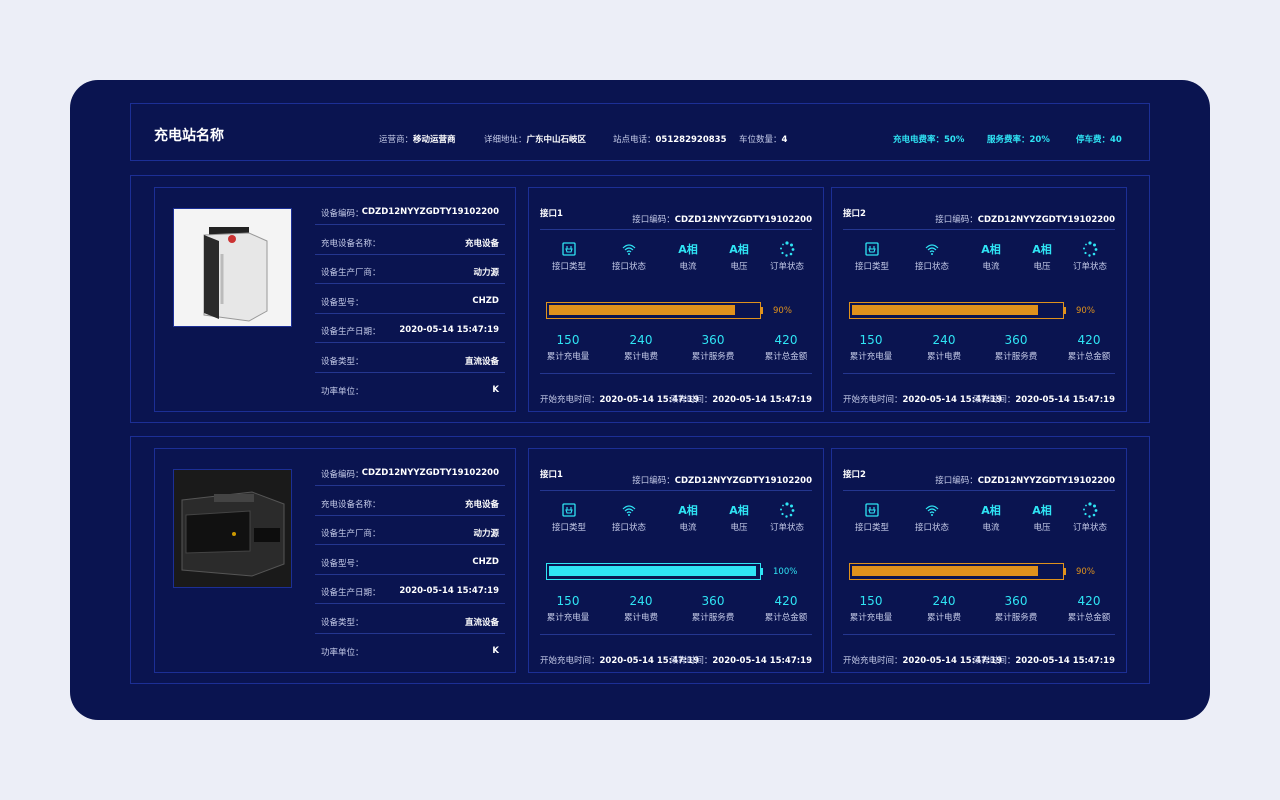 The height and width of the screenshot is (800, 1280). What do you see at coordinates (556, 140) in the screenshot?
I see `field-value: 广东中山石岐区` at bounding box center [556, 140].